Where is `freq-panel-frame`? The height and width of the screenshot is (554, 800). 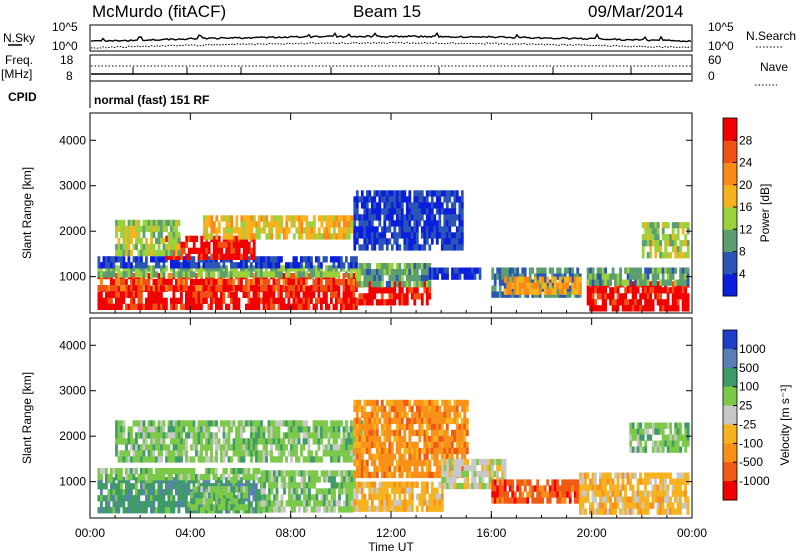
freq-panel-frame is located at coordinates (391, 68).